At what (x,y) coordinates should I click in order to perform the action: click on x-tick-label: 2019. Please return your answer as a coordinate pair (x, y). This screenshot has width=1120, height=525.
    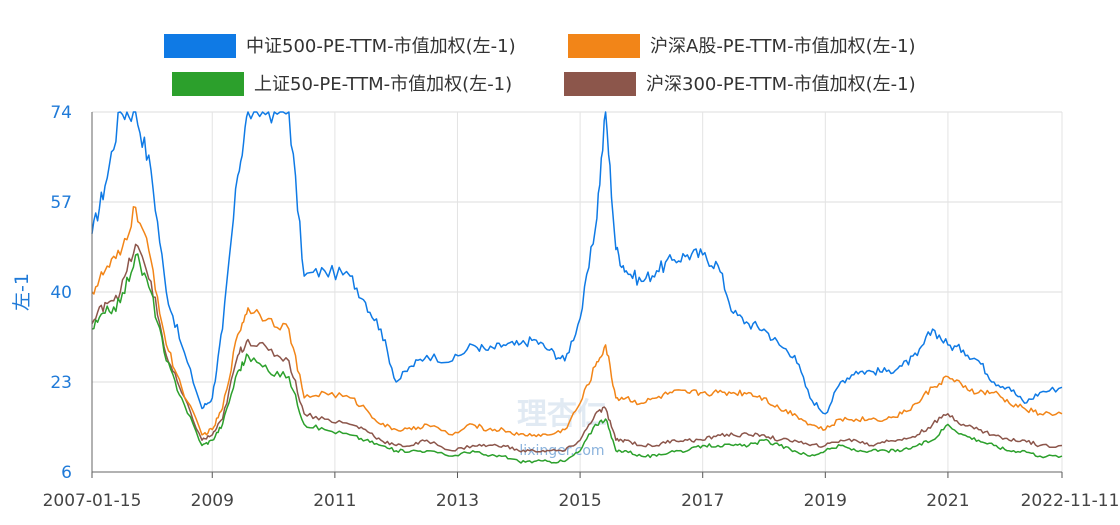
    Looking at the image, I should click on (825, 501).